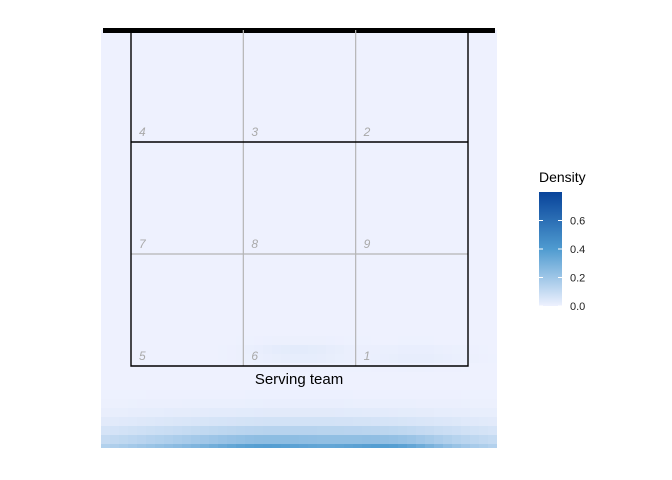  Describe the element at coordinates (299, 379) in the screenshot. I see `serving-team-label: Serving team` at that location.